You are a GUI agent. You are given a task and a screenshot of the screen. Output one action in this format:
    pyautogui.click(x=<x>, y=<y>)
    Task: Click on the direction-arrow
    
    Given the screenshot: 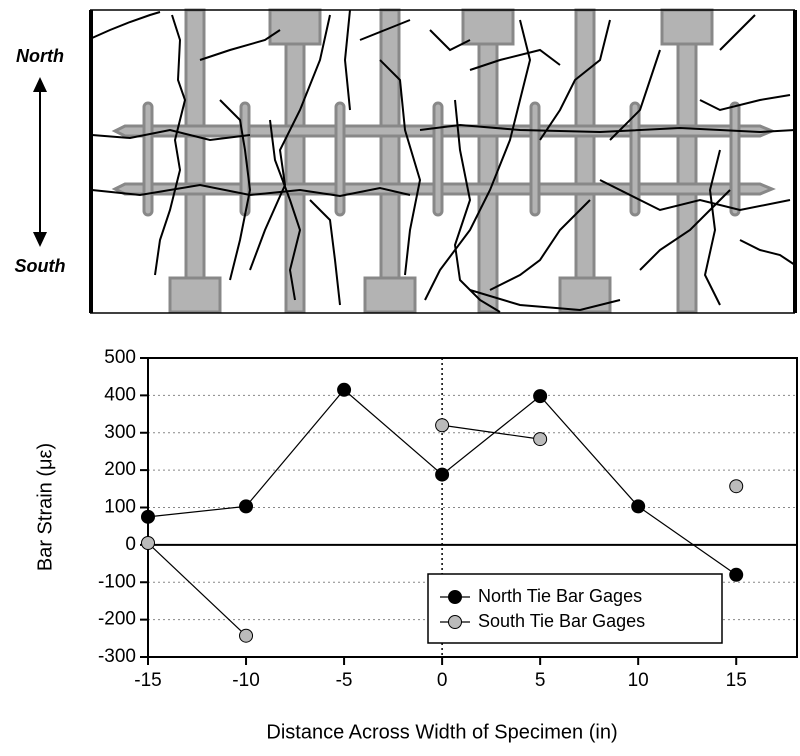 What is the action you would take?
    pyautogui.click(x=40, y=162)
    